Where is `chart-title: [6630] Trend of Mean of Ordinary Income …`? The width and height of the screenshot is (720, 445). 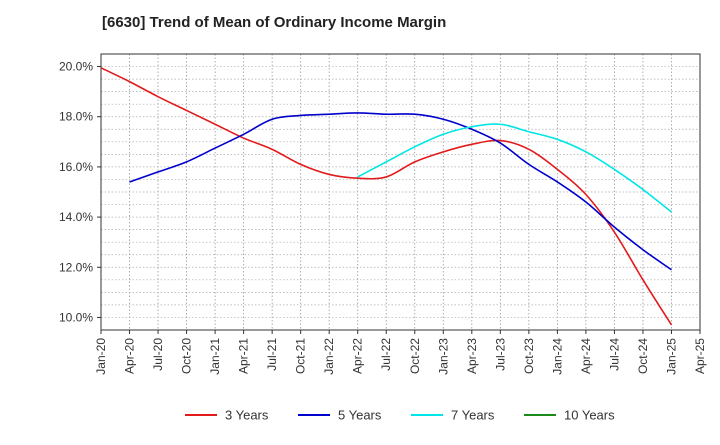
chart-title: [6630] Trend of Mean of Ordinary Income … is located at coordinates (274, 22).